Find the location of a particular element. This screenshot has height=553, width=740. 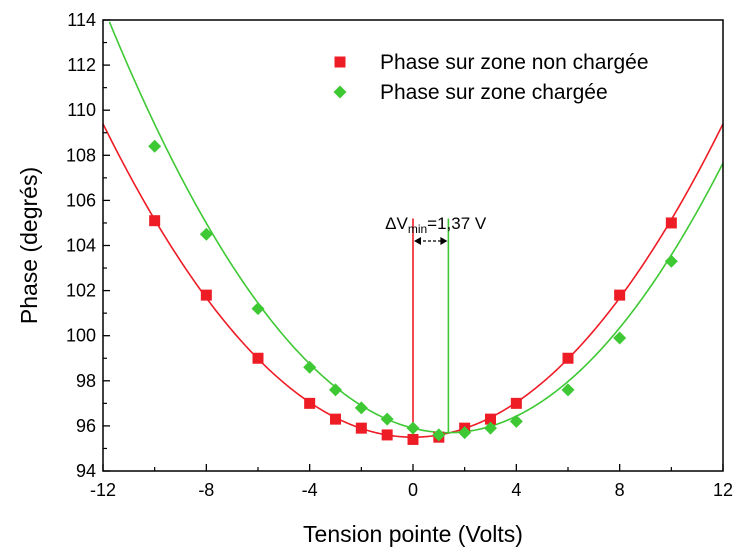

delta-v-markers is located at coordinates (431, 328).